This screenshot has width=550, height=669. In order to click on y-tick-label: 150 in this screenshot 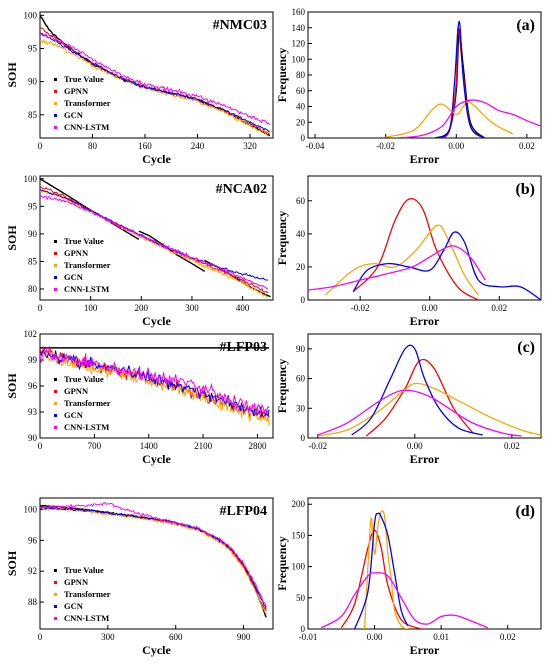, I will do `click(299, 535)`.